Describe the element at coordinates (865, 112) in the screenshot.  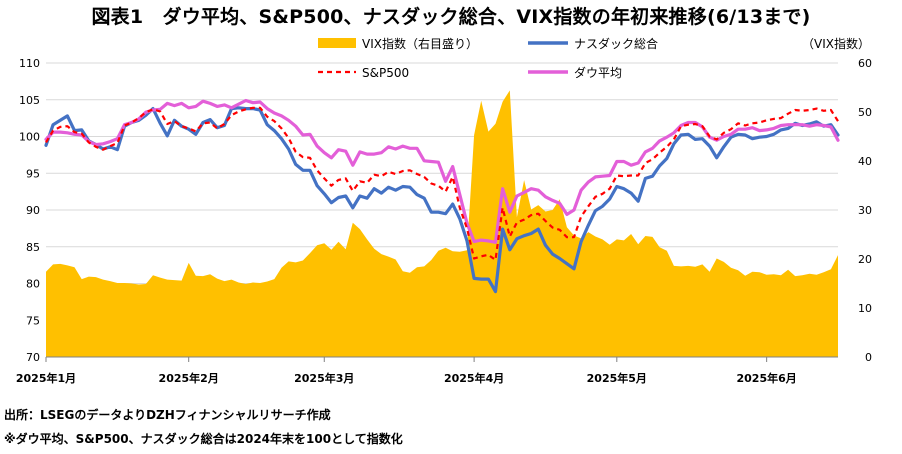
I see `y-right-tick-50: 50` at that location.